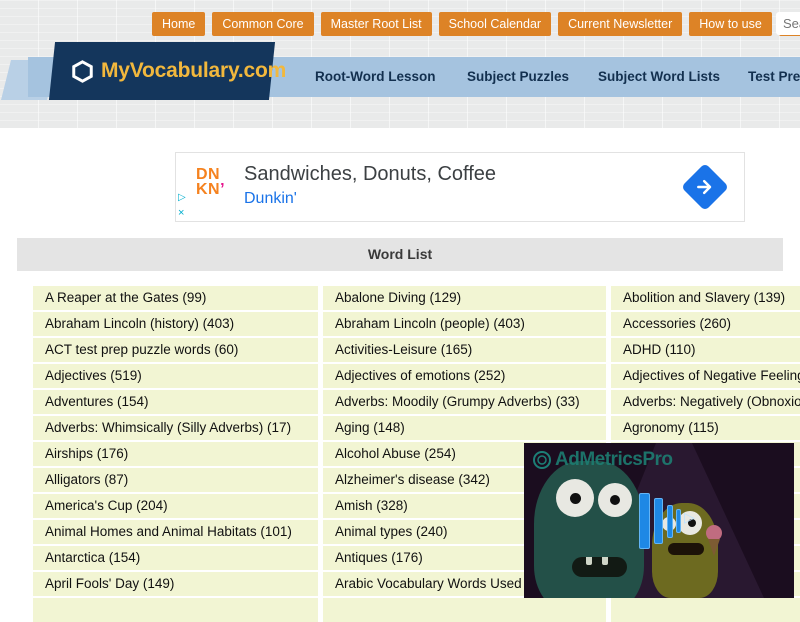 The height and width of the screenshot is (622, 800). Describe the element at coordinates (464, 376) in the screenshot. I see `word-list-link: Adjectives of emotions (252)` at that location.